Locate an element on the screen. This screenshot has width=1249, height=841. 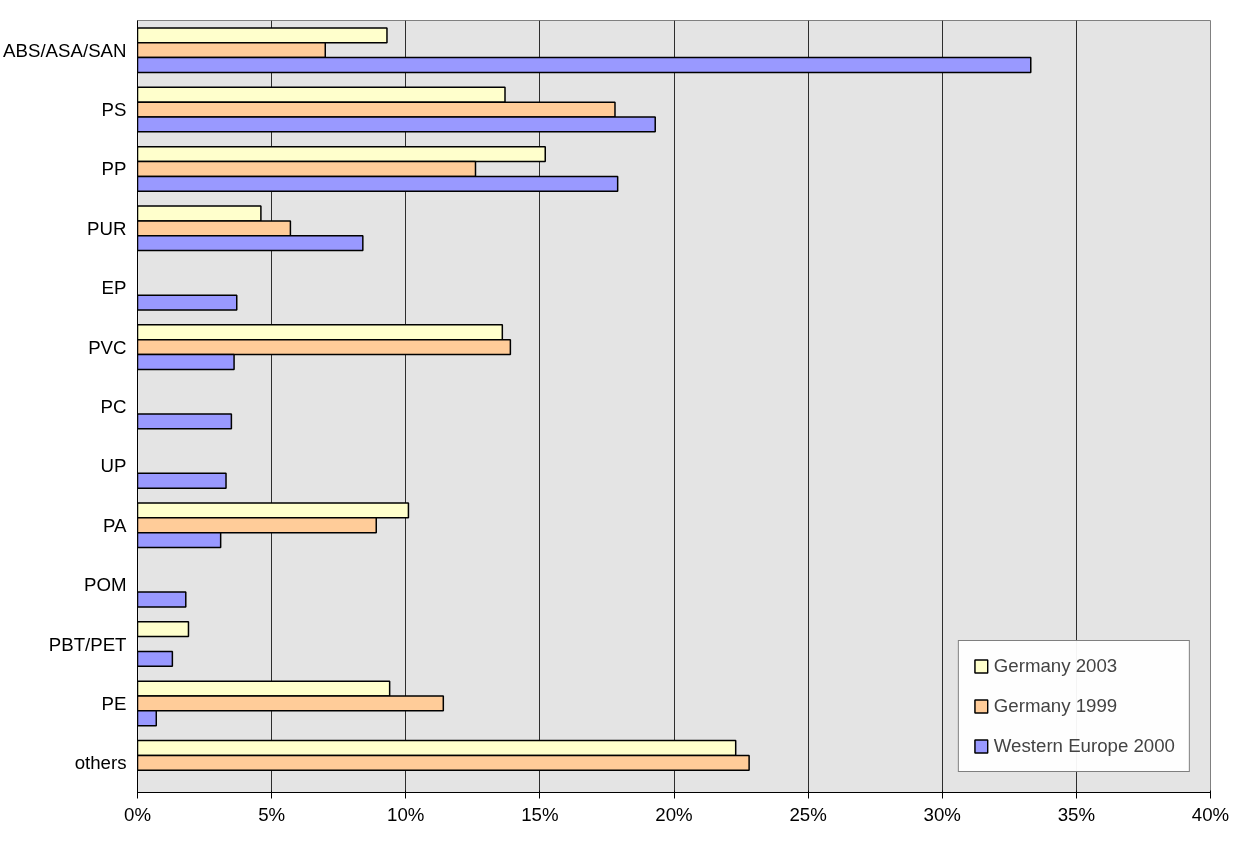
x-tick-label: 5% is located at coordinates (272, 814).